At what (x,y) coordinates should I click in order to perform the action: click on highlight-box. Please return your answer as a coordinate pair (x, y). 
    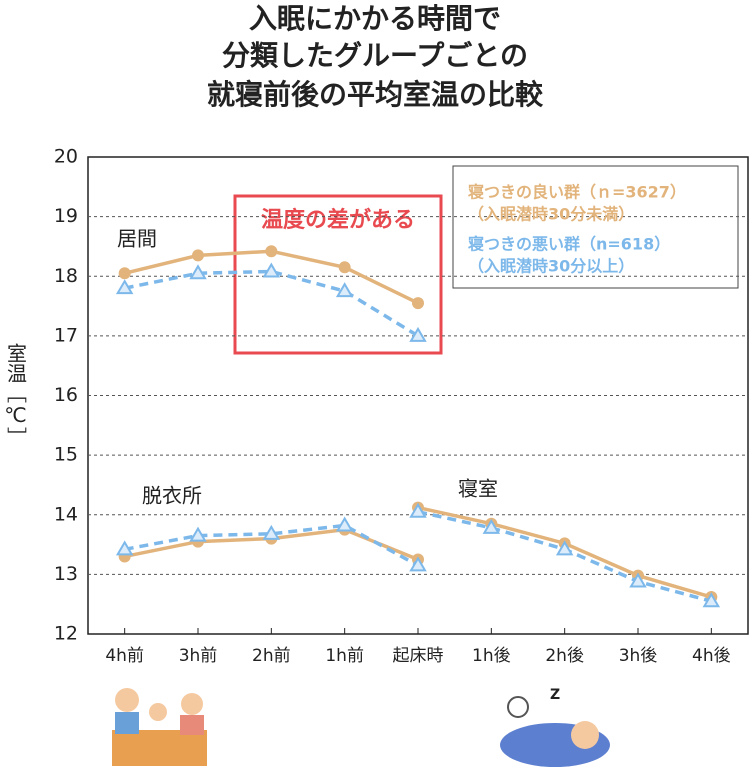
    Looking at the image, I should click on (338, 274).